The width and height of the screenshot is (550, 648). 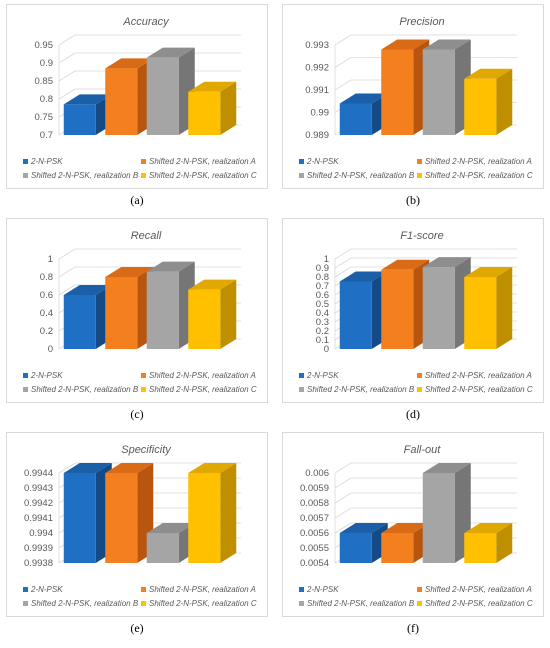 I want to click on legend-label: Shifted 2-N-PSK, realization B, so click(x=361, y=389).